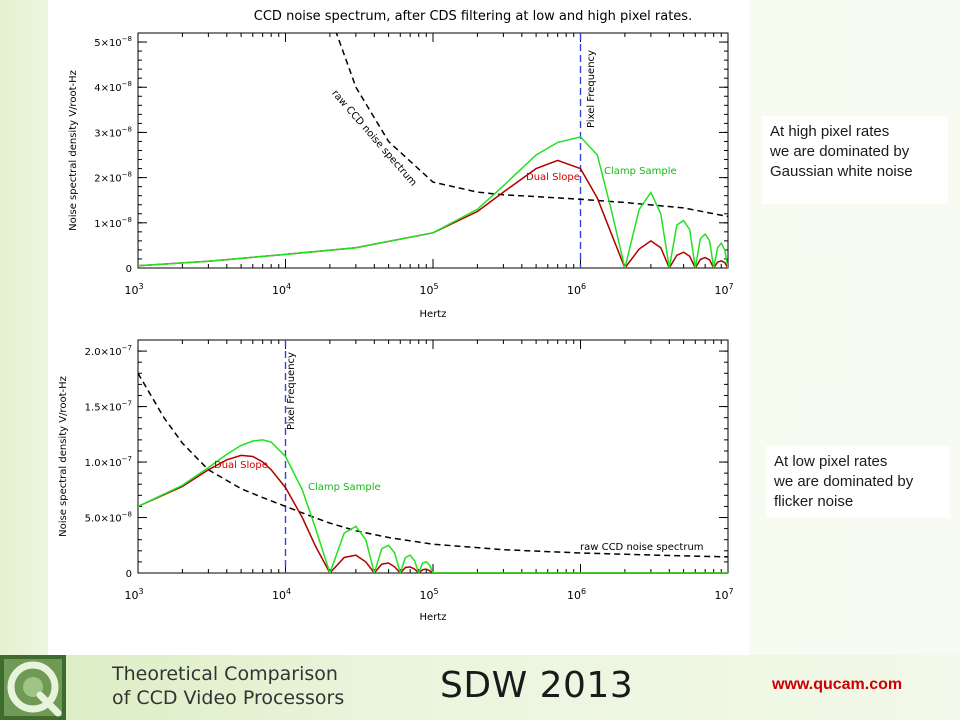 The width and height of the screenshot is (960, 720). I want to click on y-tick-label: 5×10⁻⁸, so click(113, 42).